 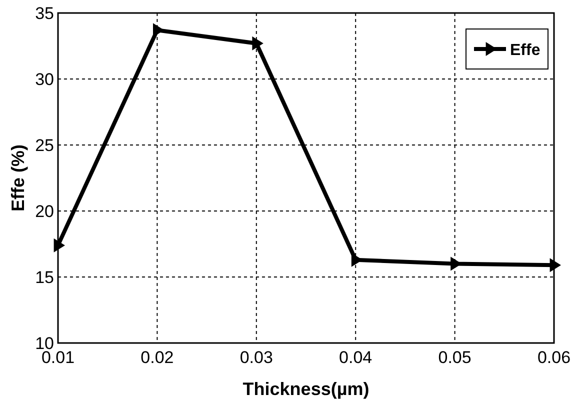 What do you see at coordinates (256, 357) in the screenshot?
I see `x-tick-label: 0.03` at bounding box center [256, 357].